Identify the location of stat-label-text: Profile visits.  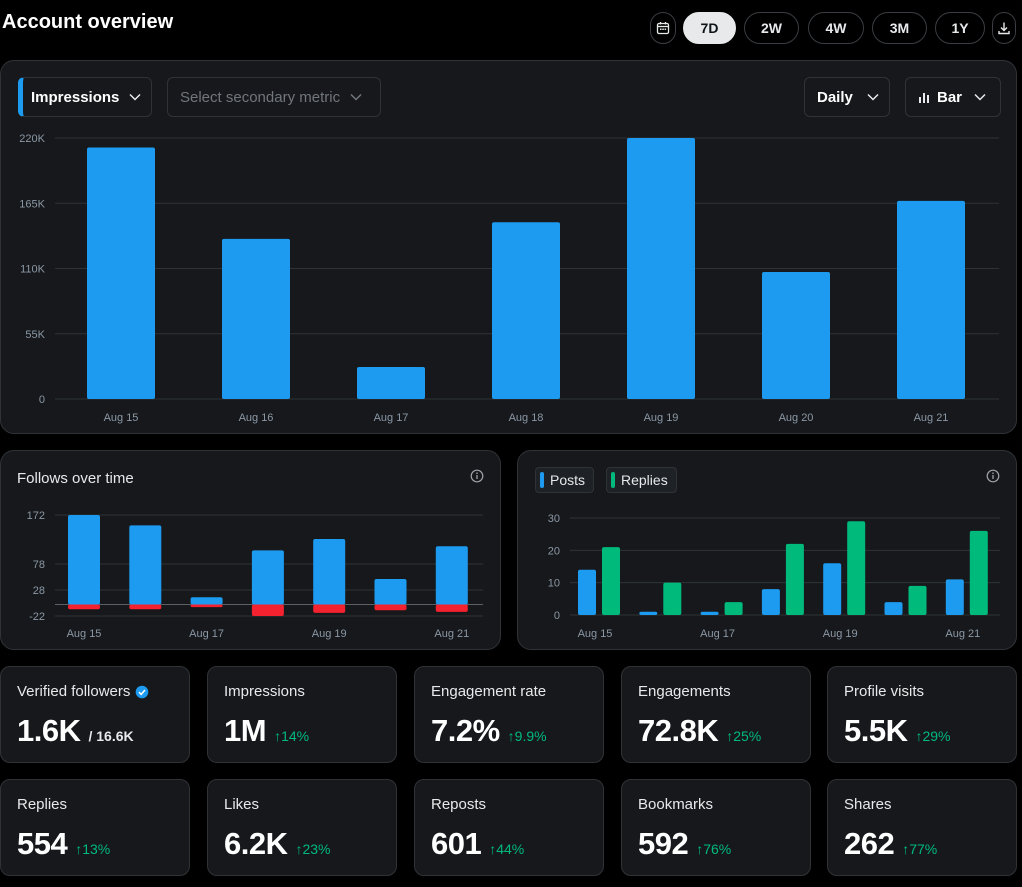
(884, 691).